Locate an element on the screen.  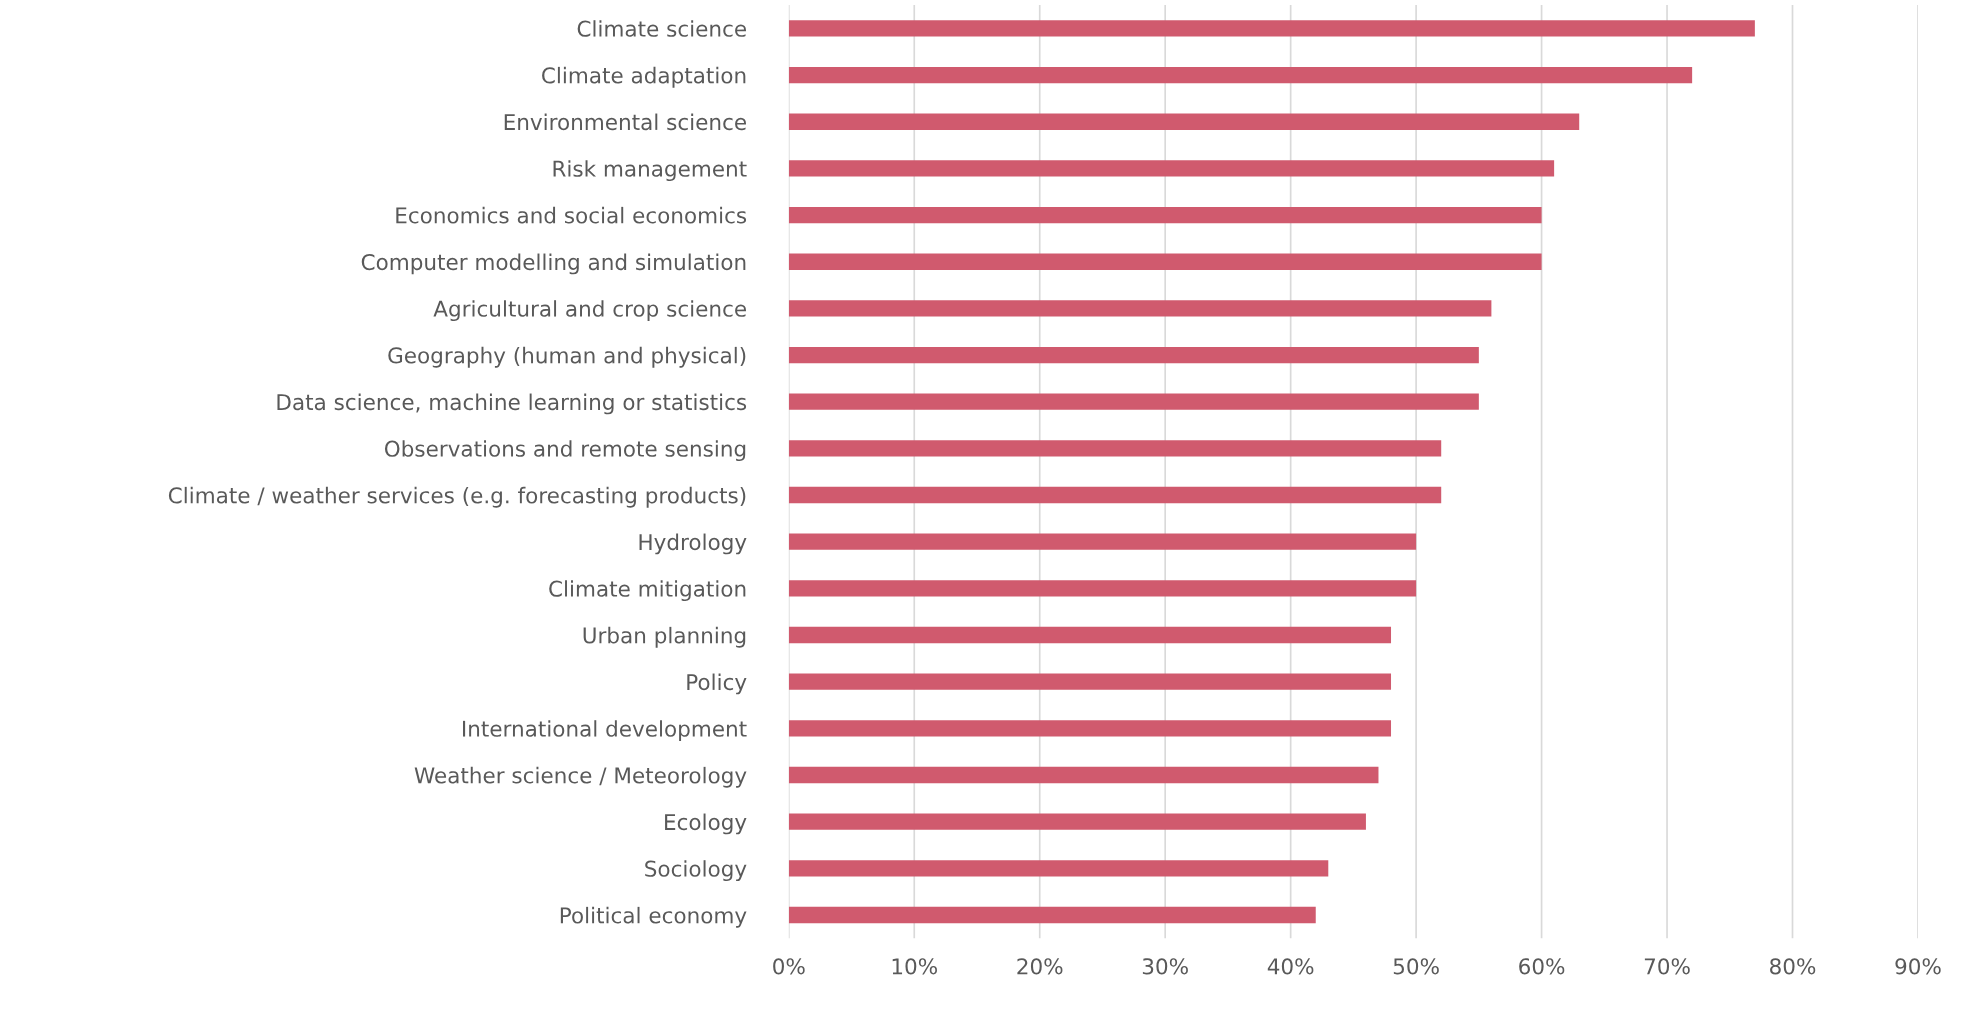
x-tick-label: 80% is located at coordinates (1793, 966).